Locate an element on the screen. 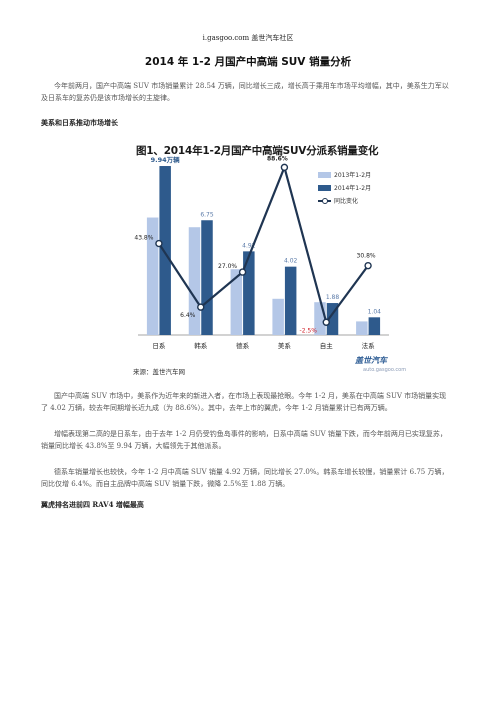 This screenshot has width=496, height=702. x-tick-label-5: 法系 is located at coordinates (369, 345).